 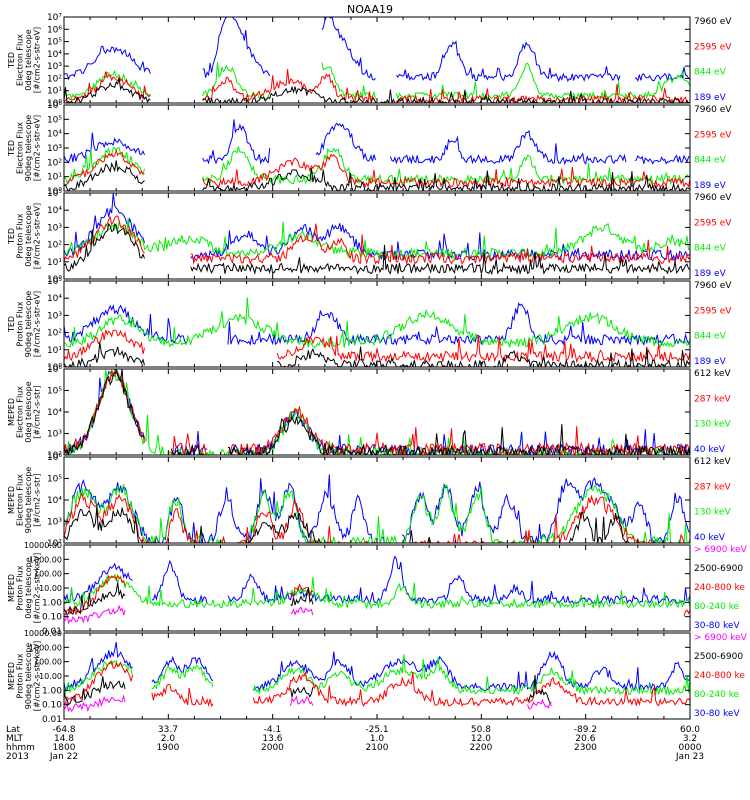 I want to click on y-tick-label: 0.10, so click(x=52, y=618).